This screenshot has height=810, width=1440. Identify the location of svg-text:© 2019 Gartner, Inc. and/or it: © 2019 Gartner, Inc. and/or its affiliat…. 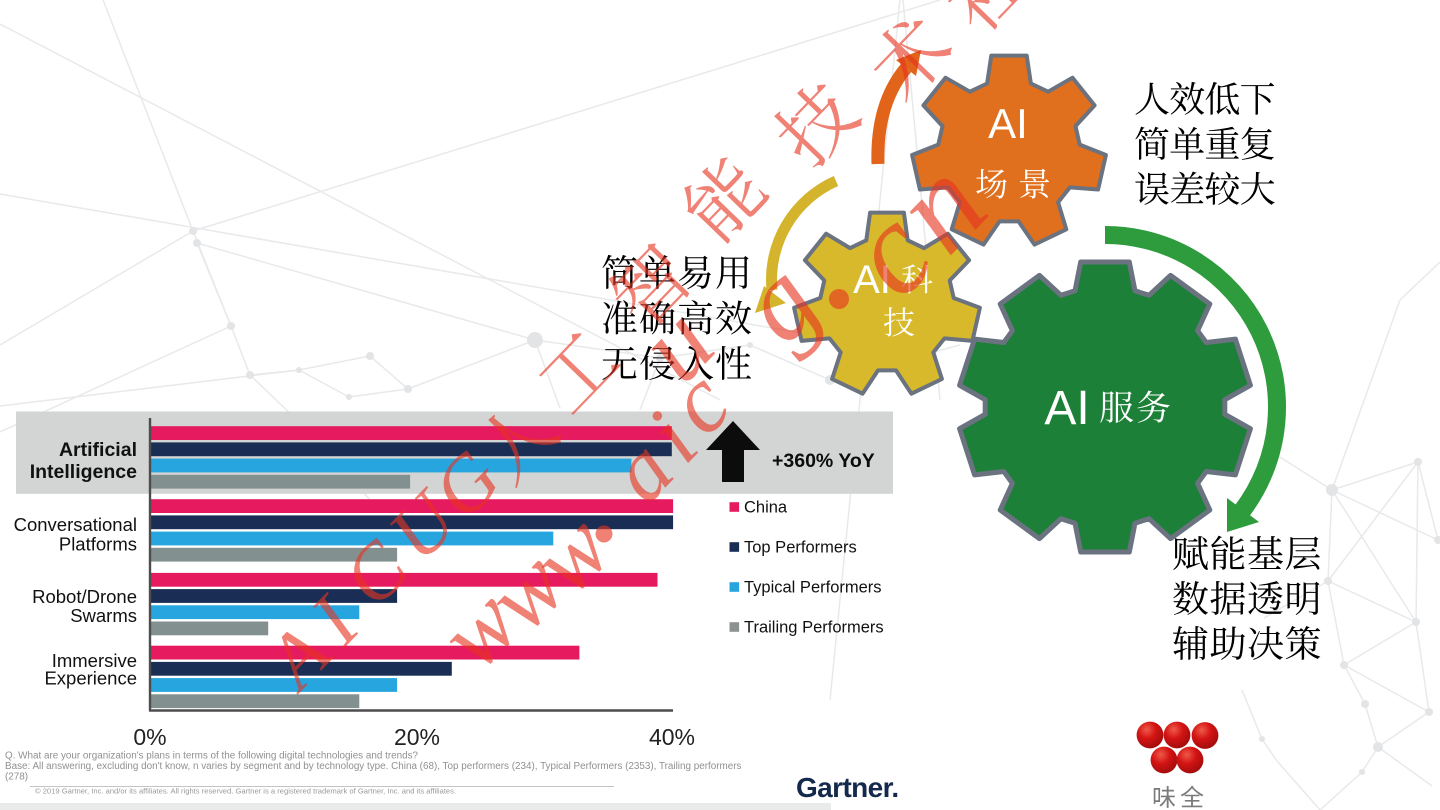
(245, 791).